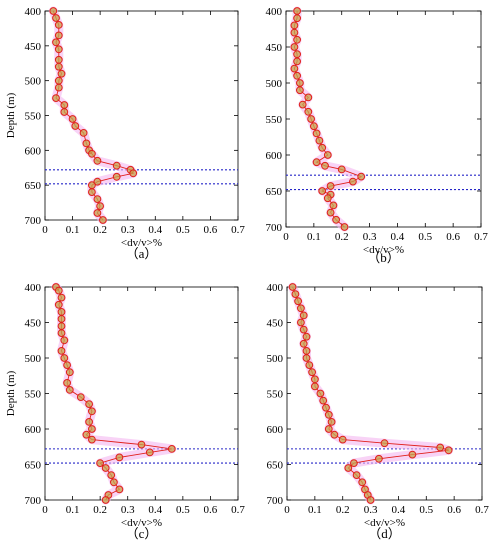  Describe the element at coordinates (33, 324) in the screenshot. I see `y-tick-label: 450` at that location.